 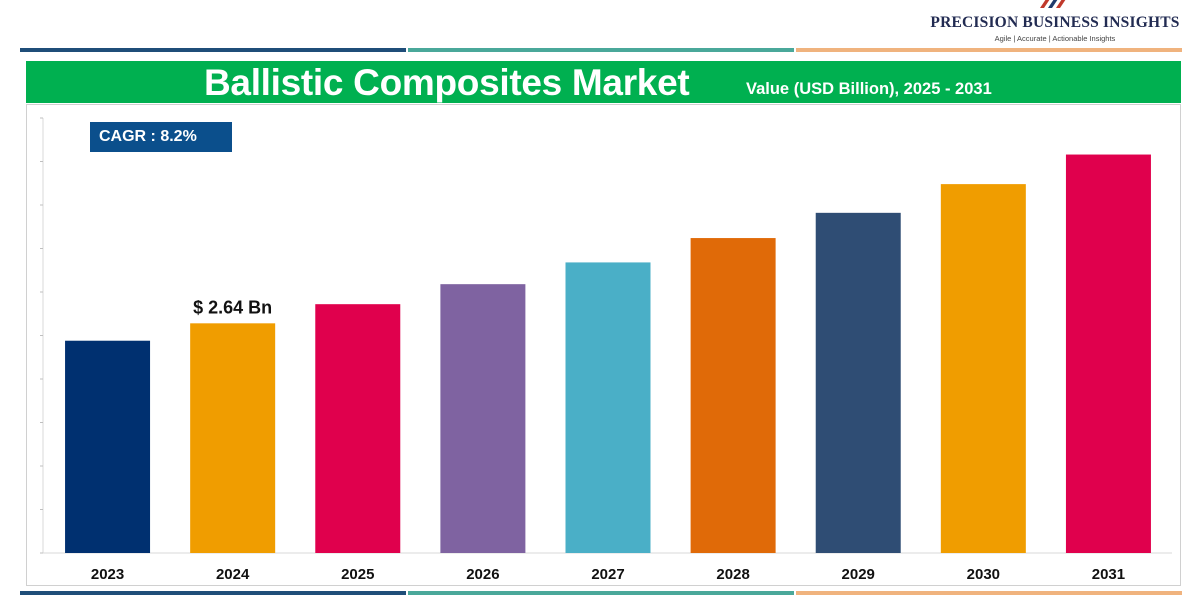 I want to click on top-divider, so click(x=601, y=50).